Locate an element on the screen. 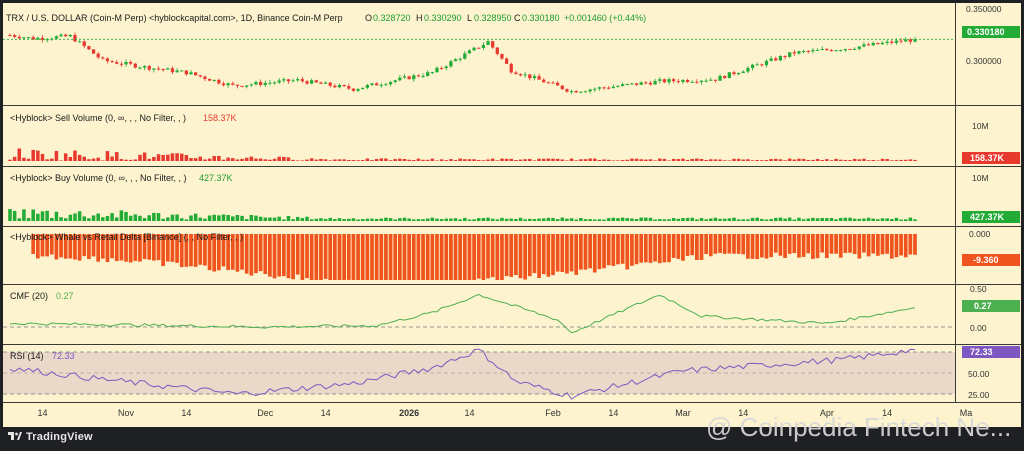 The image size is (1024, 451). delta-bars is located at coordinates (474, 257).